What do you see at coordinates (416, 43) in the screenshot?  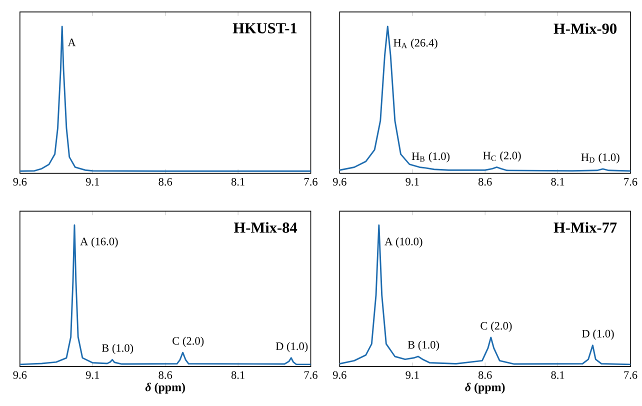 I see `annotation: H$_{A}$ (26.4)` at bounding box center [416, 43].